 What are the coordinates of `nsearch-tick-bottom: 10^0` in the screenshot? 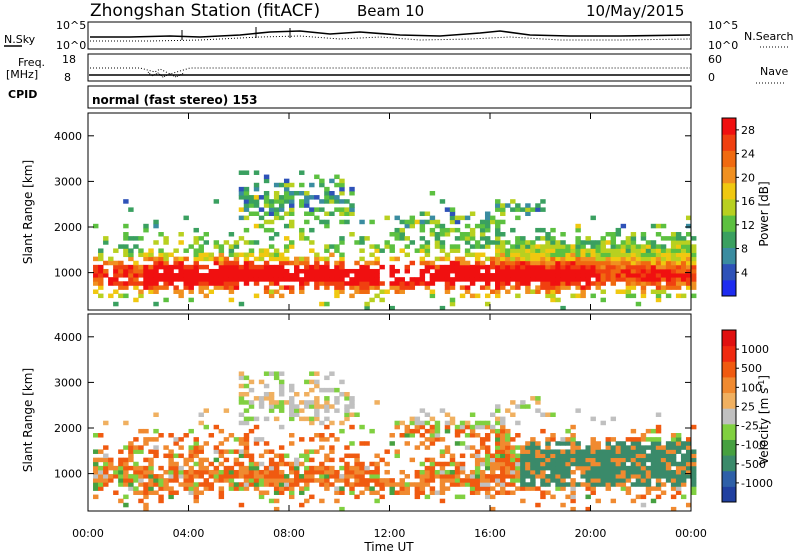 It's located at (723, 45).